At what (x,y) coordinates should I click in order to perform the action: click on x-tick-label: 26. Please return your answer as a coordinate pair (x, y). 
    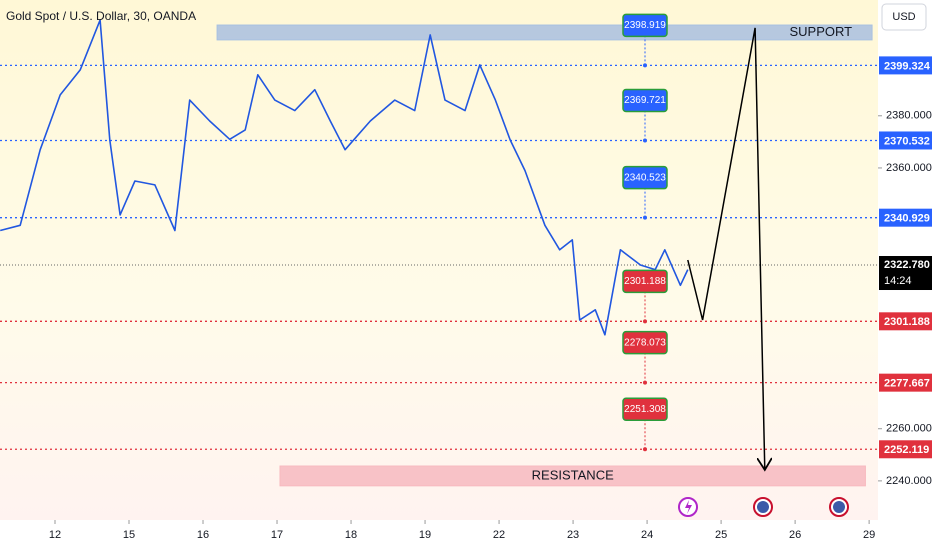
    Looking at the image, I should click on (795, 535).